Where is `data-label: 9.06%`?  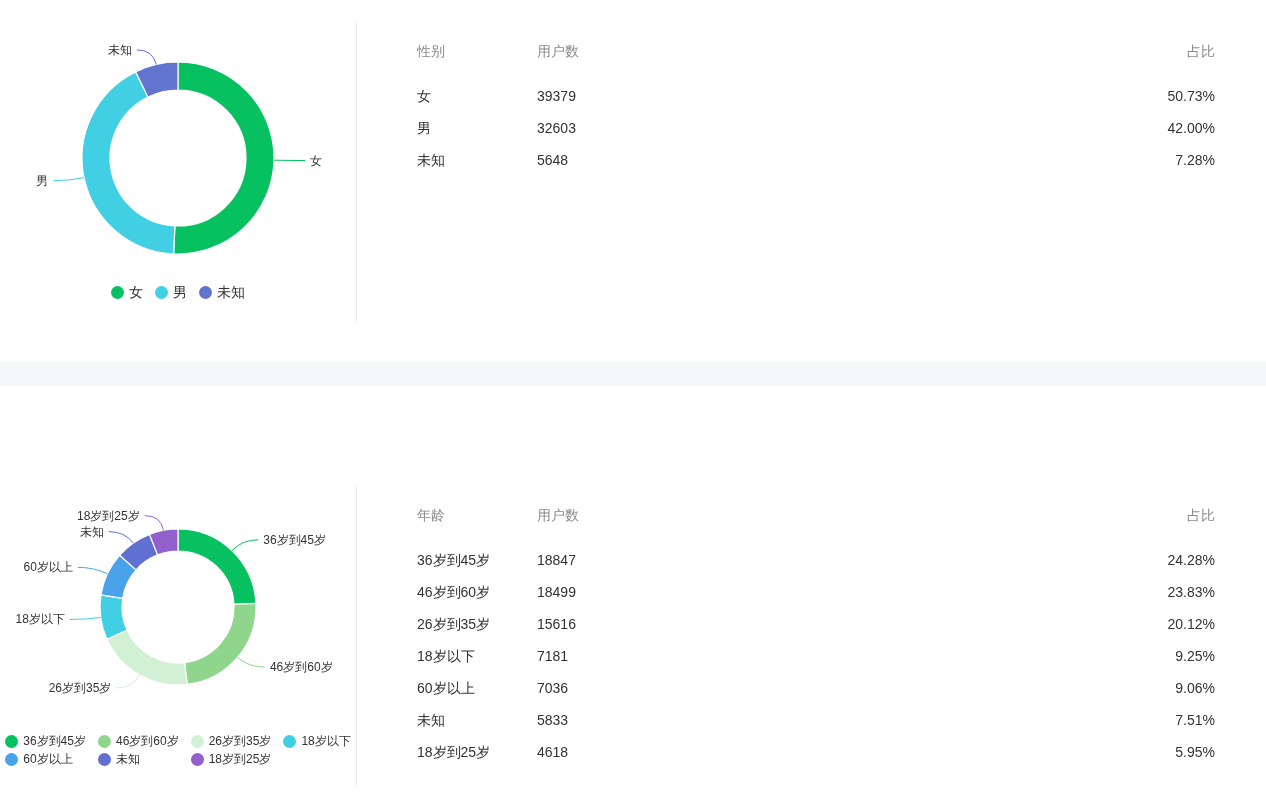 data-label: 9.06% is located at coordinates (1195, 688).